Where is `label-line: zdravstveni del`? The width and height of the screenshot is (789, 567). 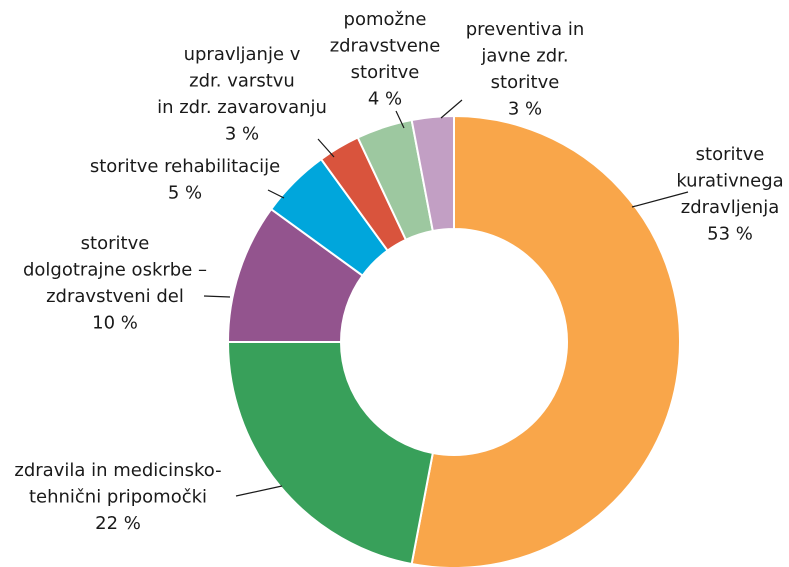
label-line: zdravstveni del is located at coordinates (115, 296).